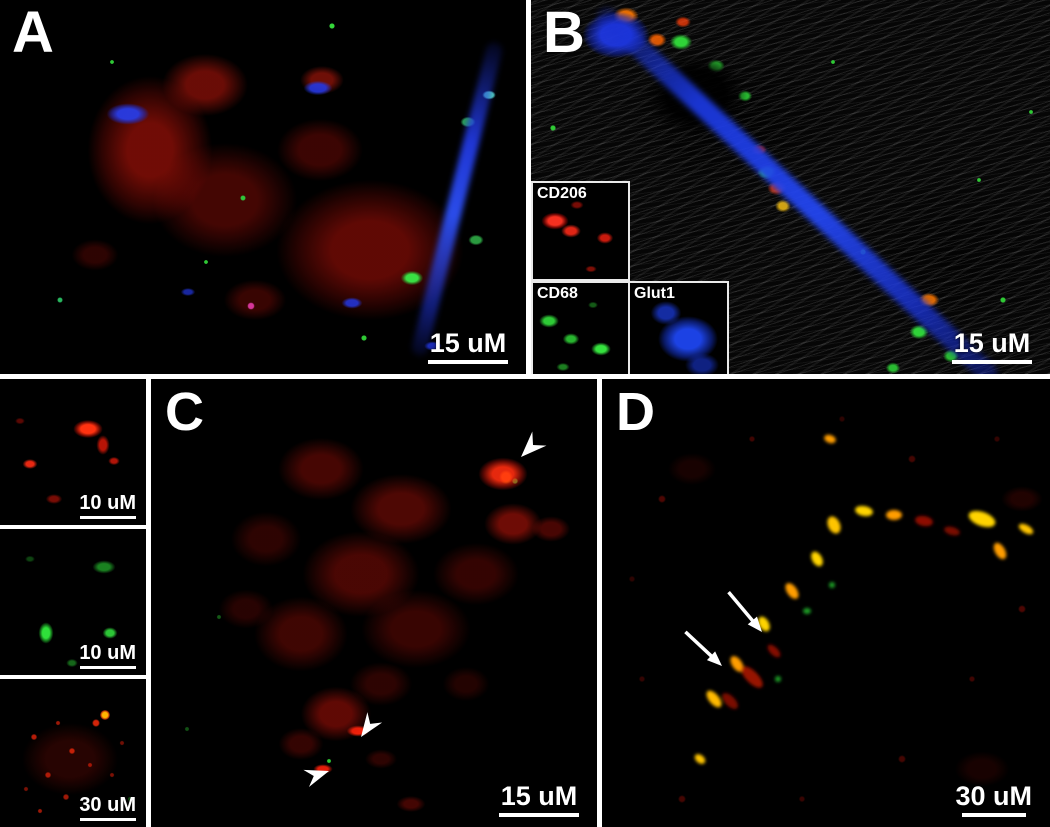 This screenshot has height=827, width=1050. I want to click on inset-cd206: CD206, so click(580, 231).